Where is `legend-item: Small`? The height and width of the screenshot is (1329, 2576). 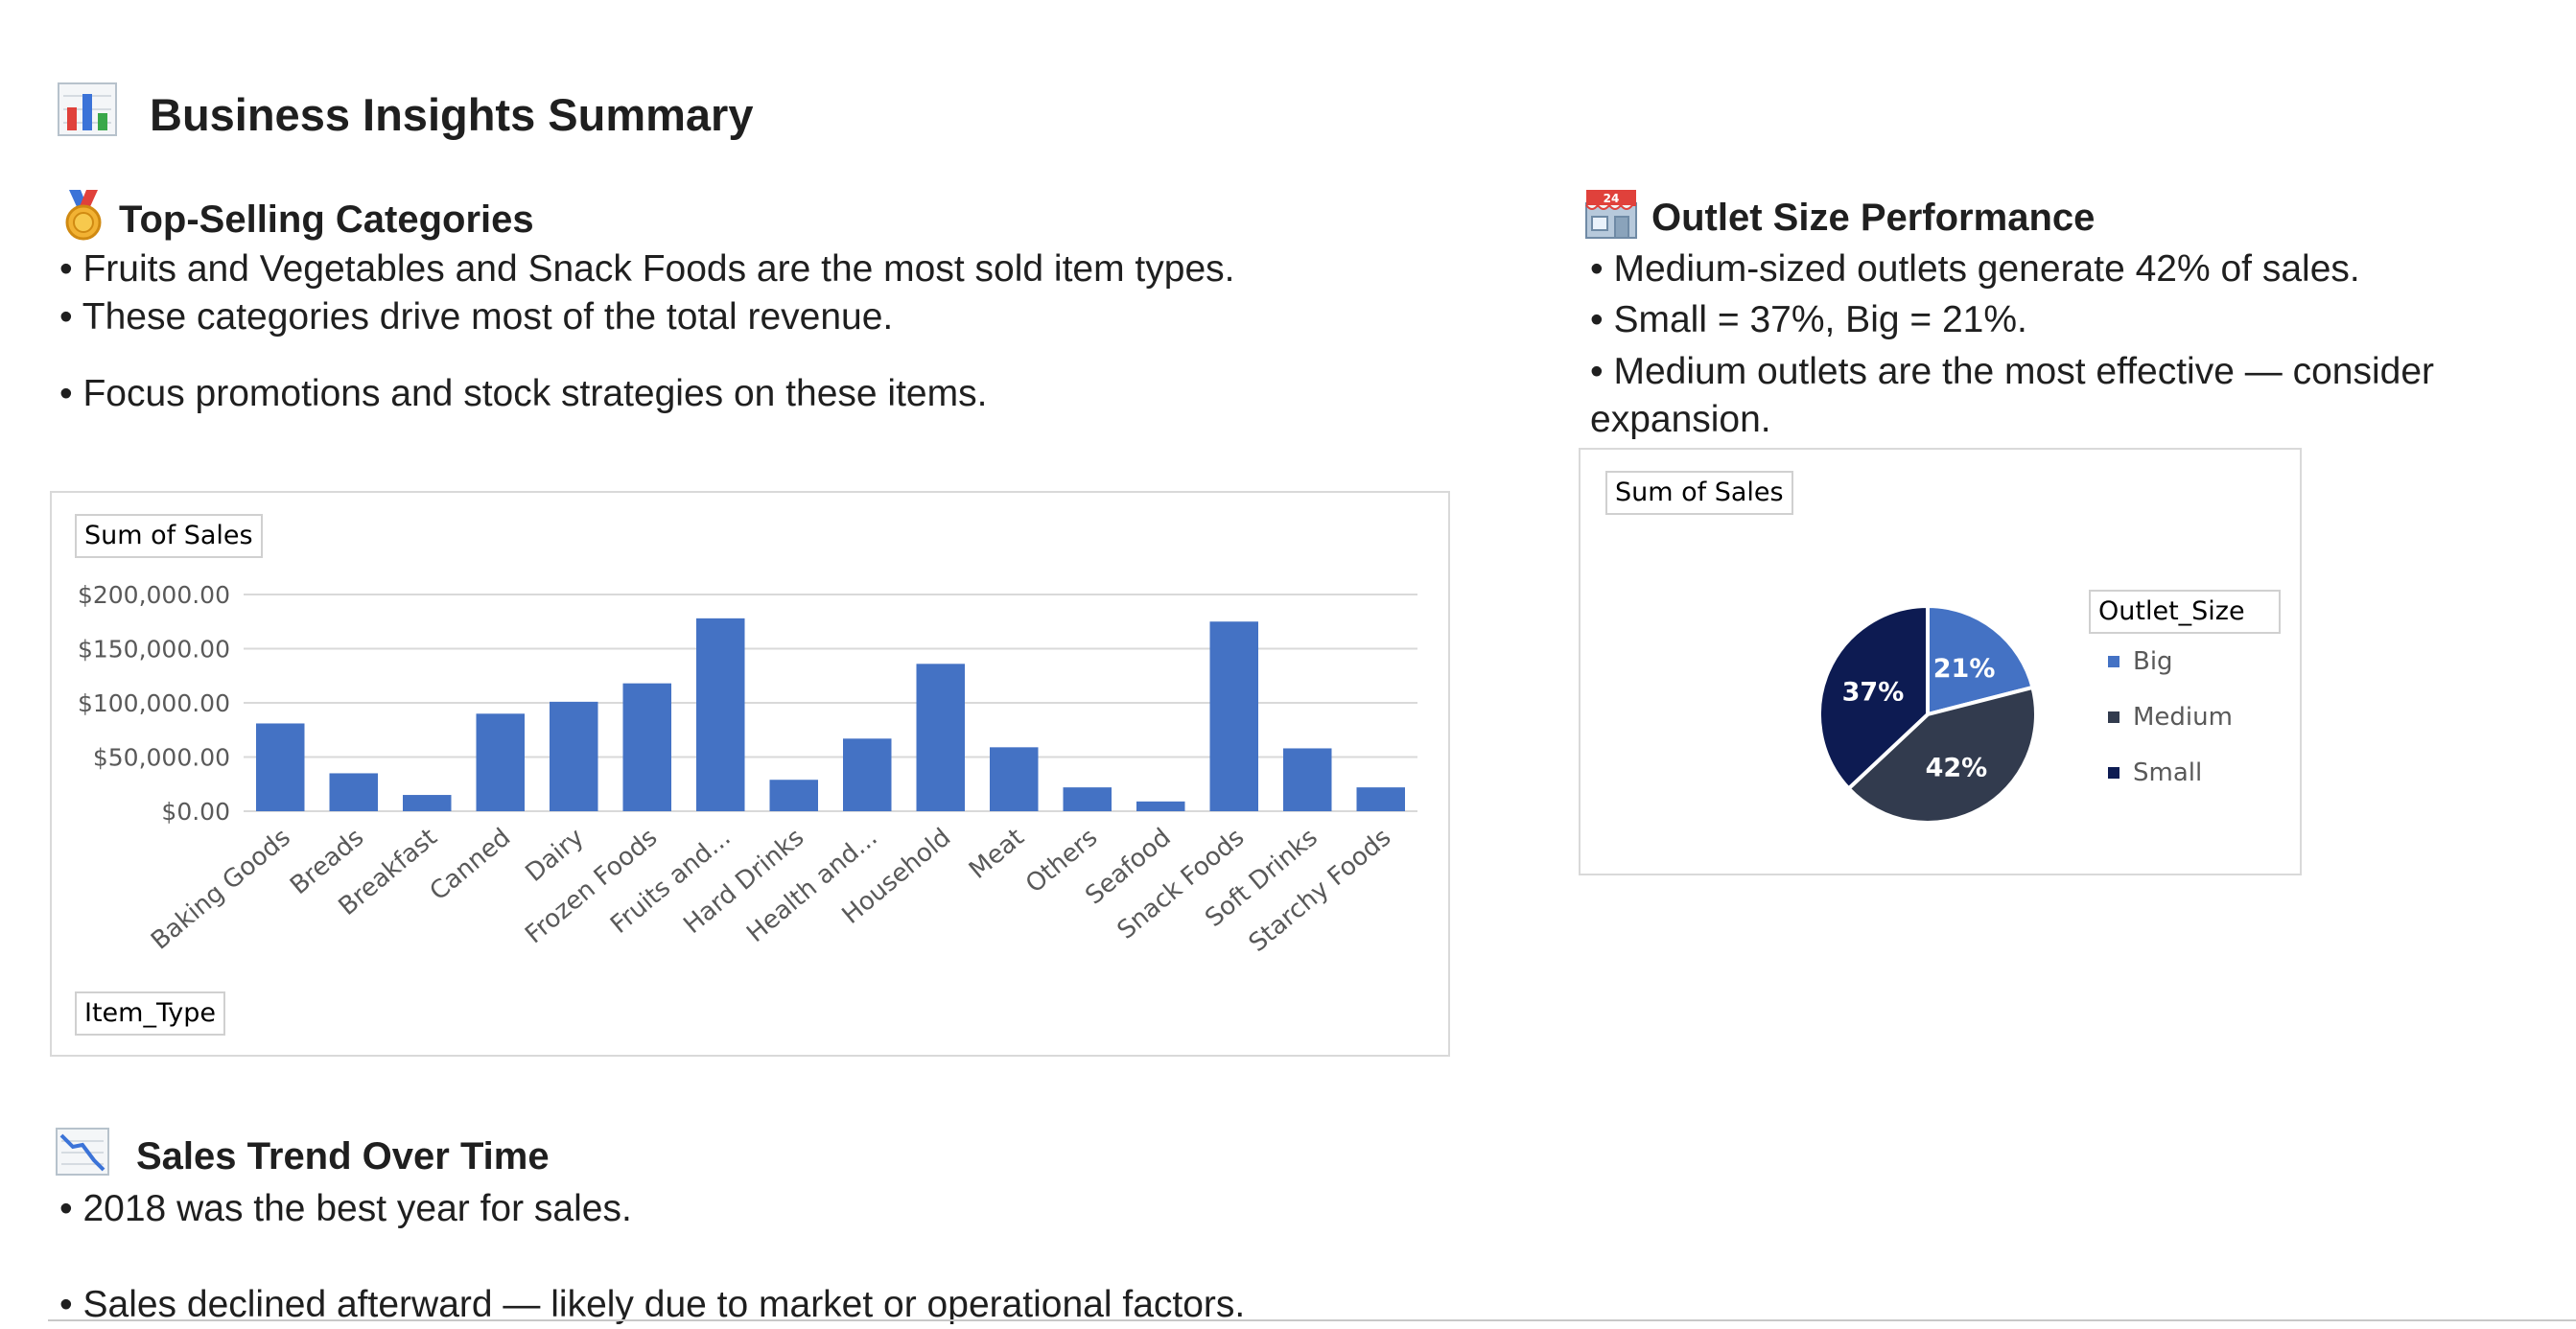 legend-item: Small is located at coordinates (2155, 773).